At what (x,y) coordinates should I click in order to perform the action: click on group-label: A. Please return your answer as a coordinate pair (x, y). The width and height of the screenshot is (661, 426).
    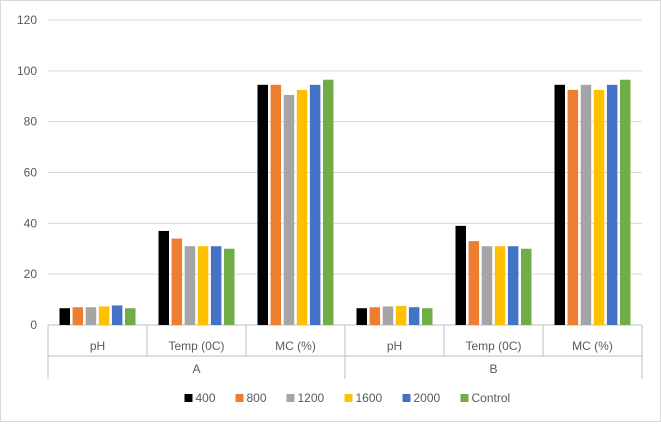
    Looking at the image, I should click on (196, 369).